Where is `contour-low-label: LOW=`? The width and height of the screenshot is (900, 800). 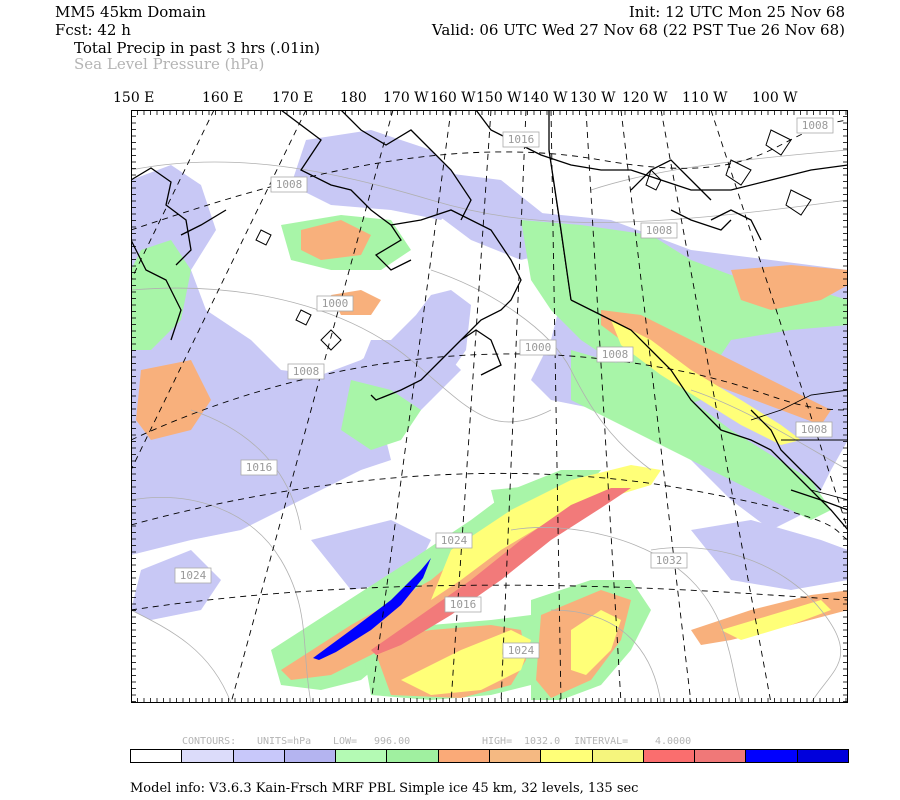
contour-low-label: LOW= is located at coordinates (345, 741).